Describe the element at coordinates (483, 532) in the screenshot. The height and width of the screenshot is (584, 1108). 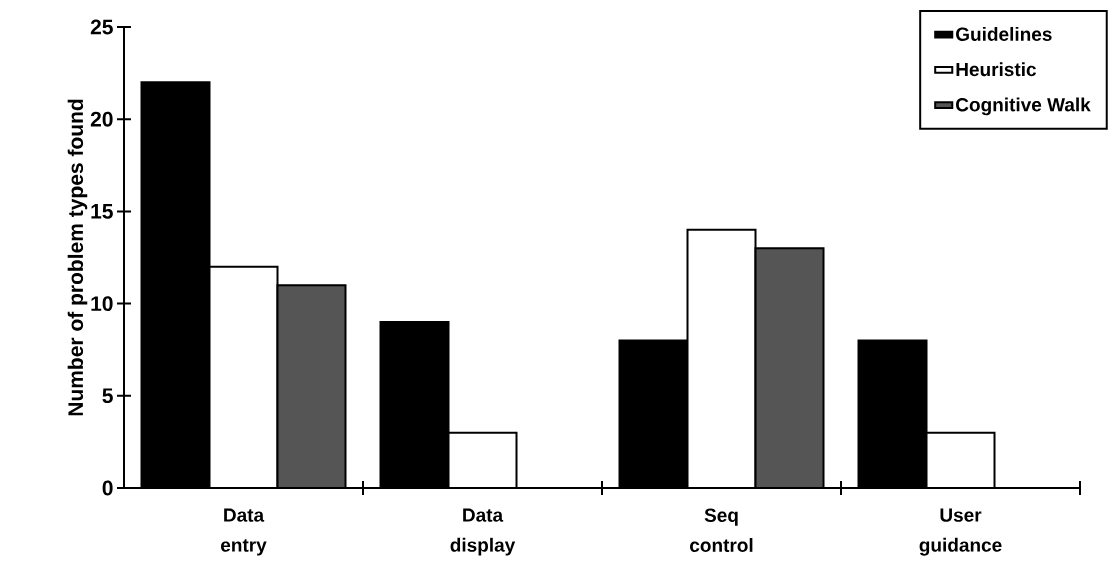
I see `x-tick-label: Data display` at that location.